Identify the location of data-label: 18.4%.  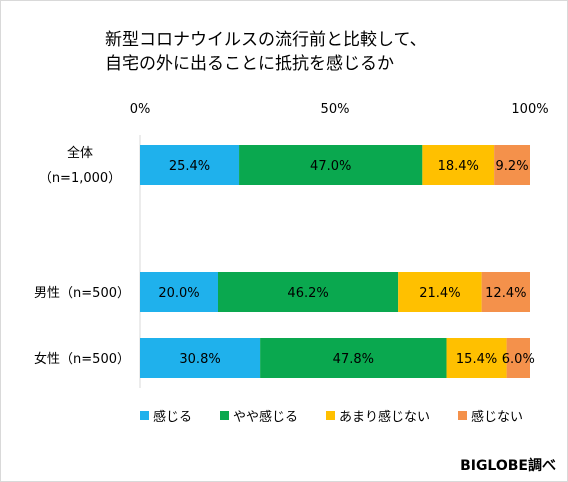
(458, 166).